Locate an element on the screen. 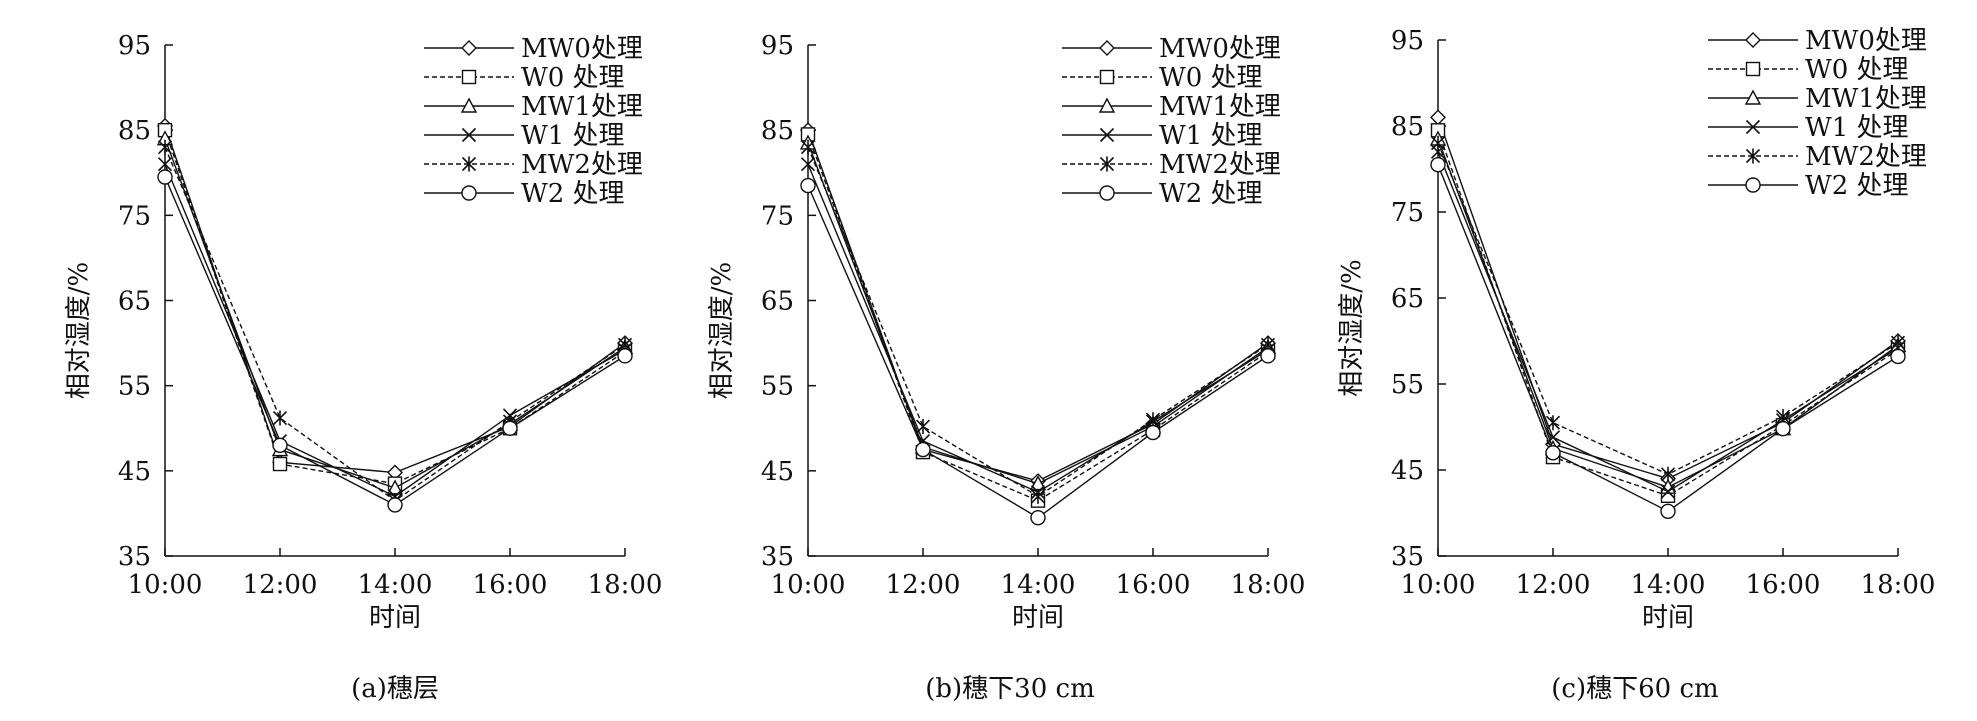  x-tick-label: 18:00 is located at coordinates (625, 585).